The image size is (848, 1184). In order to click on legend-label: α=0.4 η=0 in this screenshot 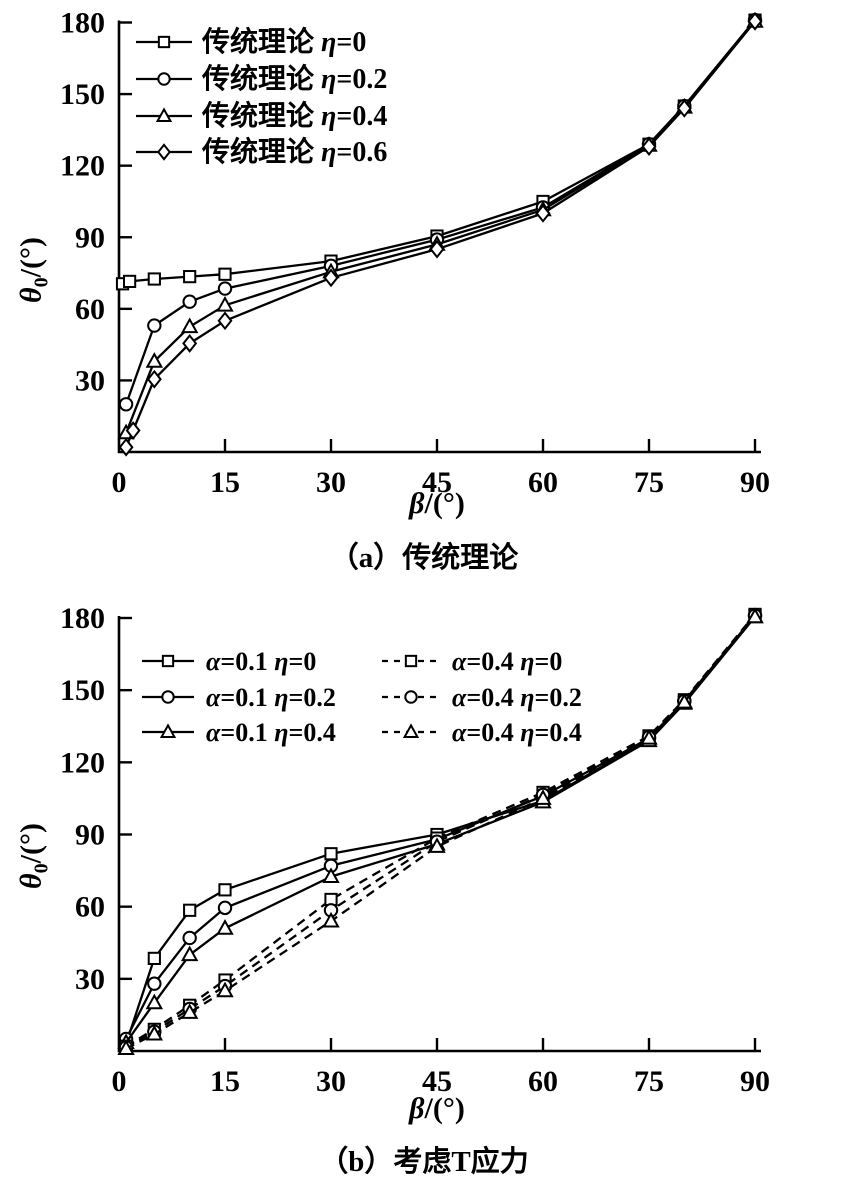, I will do `click(507, 661)`.